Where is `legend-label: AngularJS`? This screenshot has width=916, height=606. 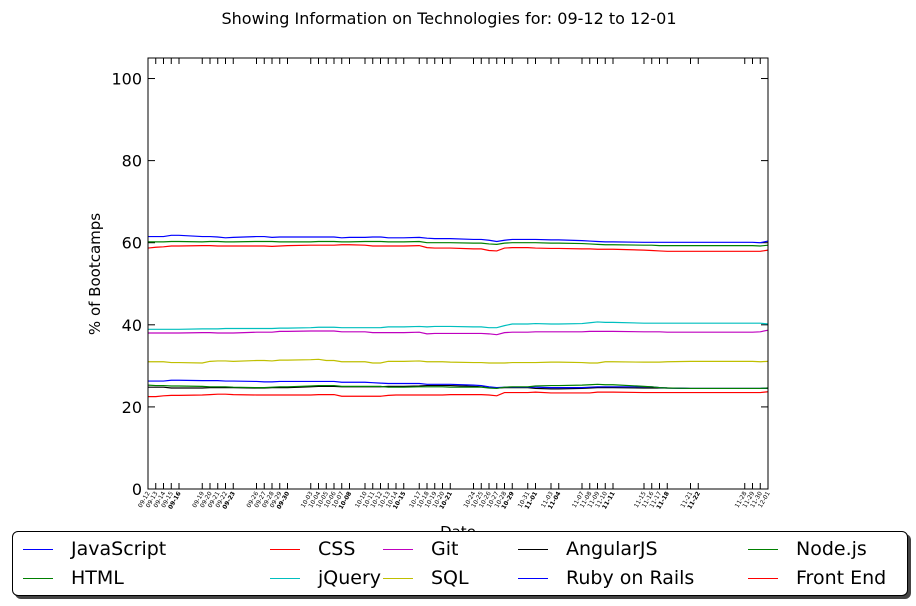
legend-label: AngularJS is located at coordinates (612, 549).